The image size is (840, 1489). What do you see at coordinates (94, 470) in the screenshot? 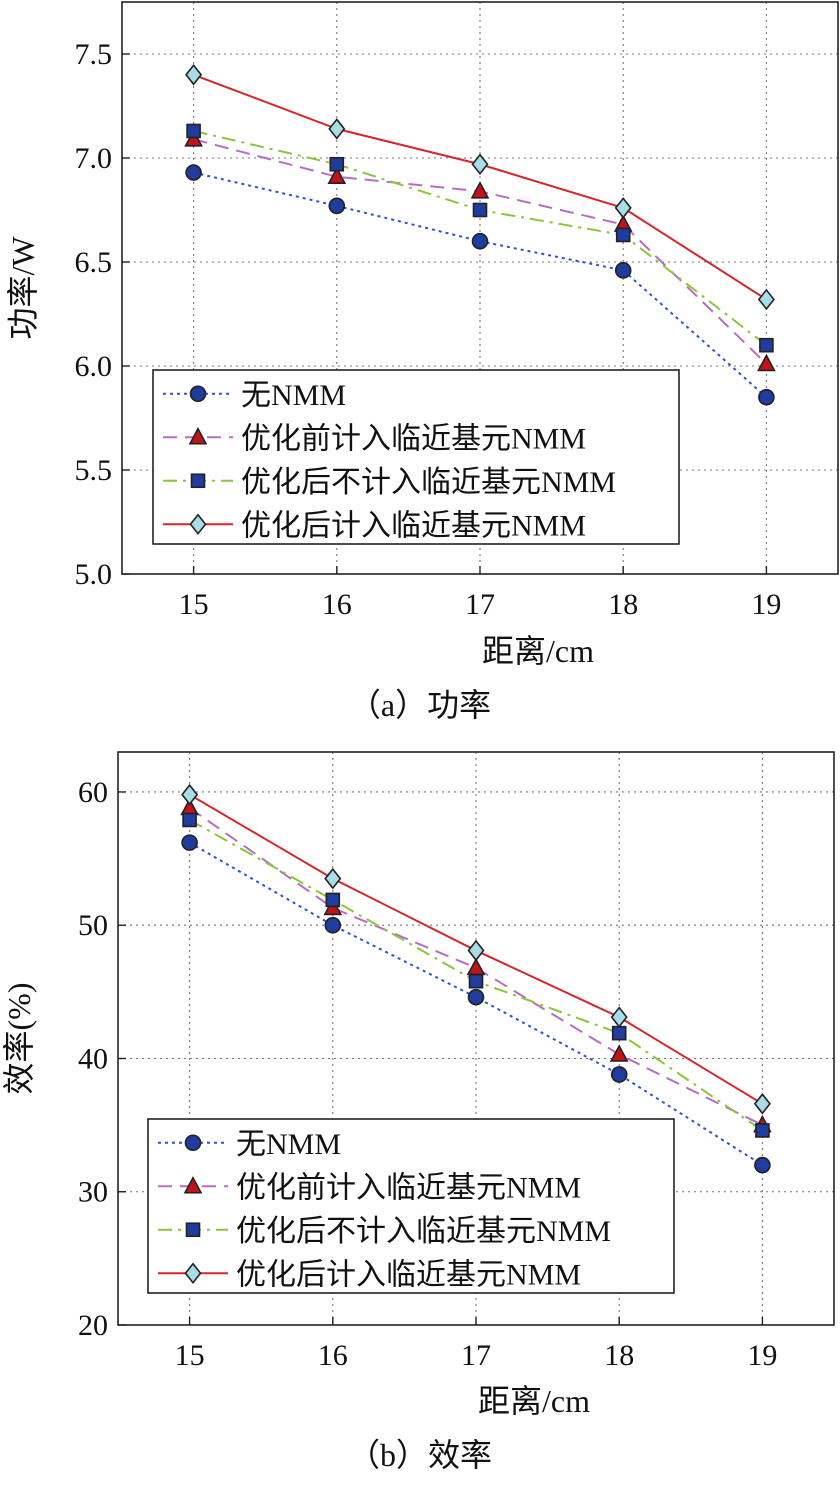
I see `chart-a-ytick-label: 5.5` at bounding box center [94, 470].